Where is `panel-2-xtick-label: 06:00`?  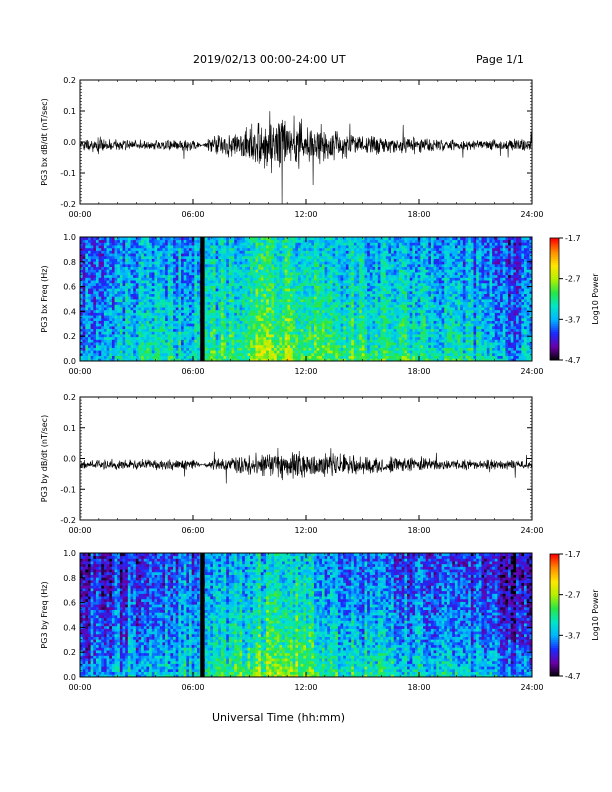 panel-2-xtick-label: 06:00 is located at coordinates (192, 371).